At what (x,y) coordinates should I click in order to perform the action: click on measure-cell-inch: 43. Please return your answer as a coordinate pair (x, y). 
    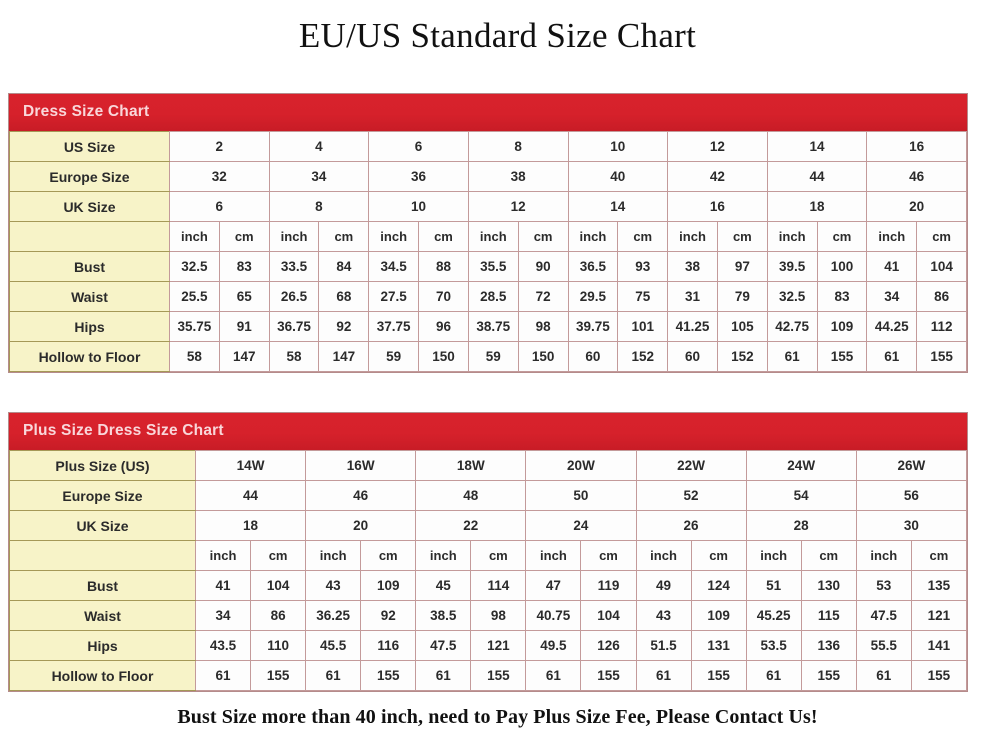
    Looking at the image, I should click on (663, 615).